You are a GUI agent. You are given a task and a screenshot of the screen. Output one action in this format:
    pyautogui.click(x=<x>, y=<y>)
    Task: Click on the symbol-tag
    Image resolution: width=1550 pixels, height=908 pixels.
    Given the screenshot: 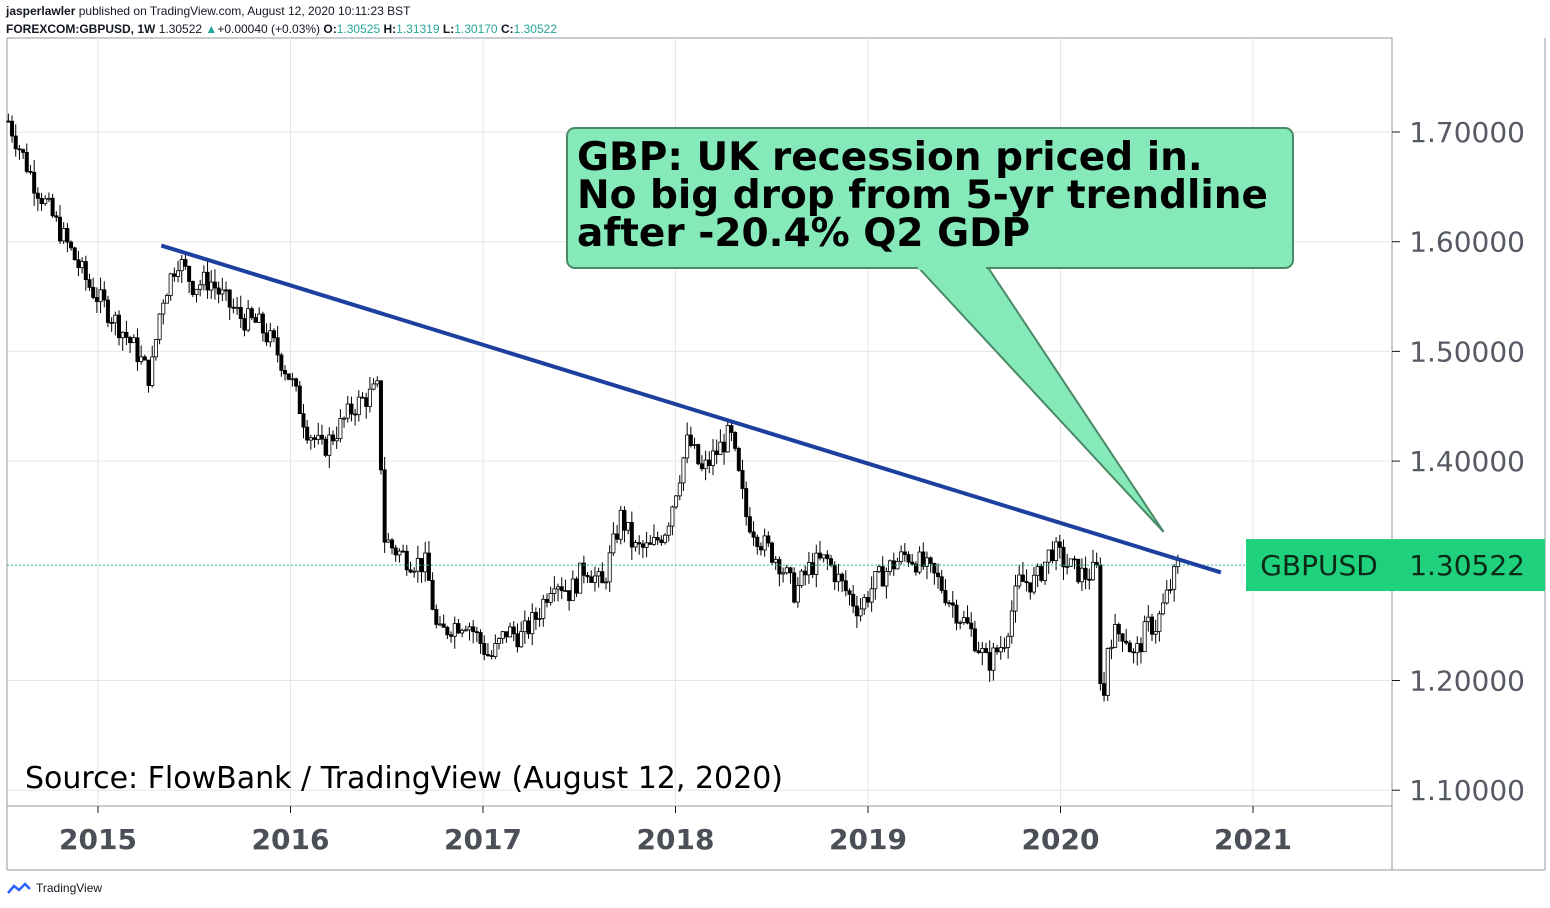 What is the action you would take?
    pyautogui.click(x=1319, y=565)
    